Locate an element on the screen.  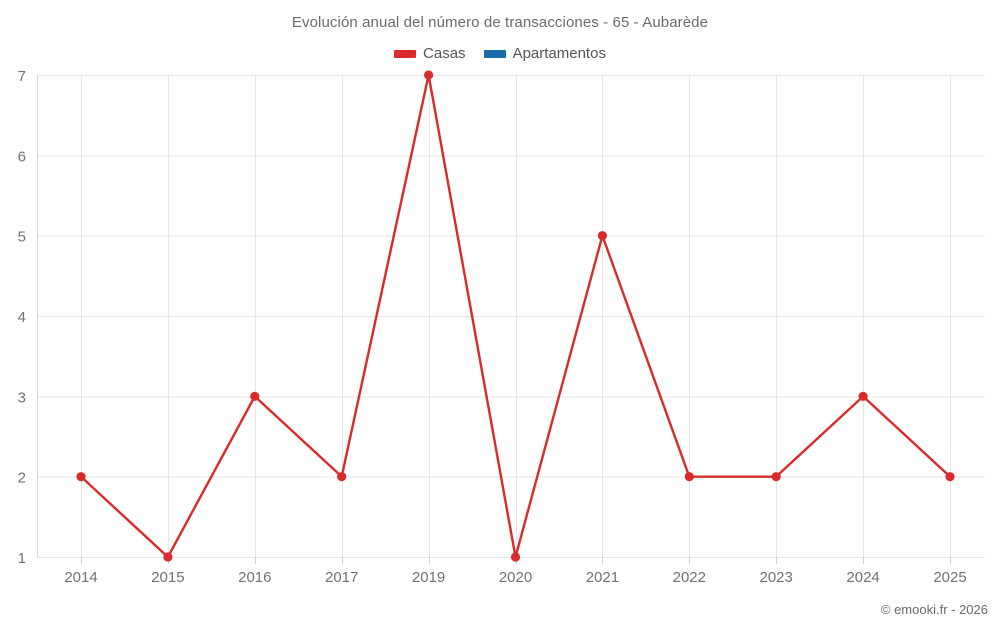
x-axis-tick-label: 2025 is located at coordinates (949, 577).